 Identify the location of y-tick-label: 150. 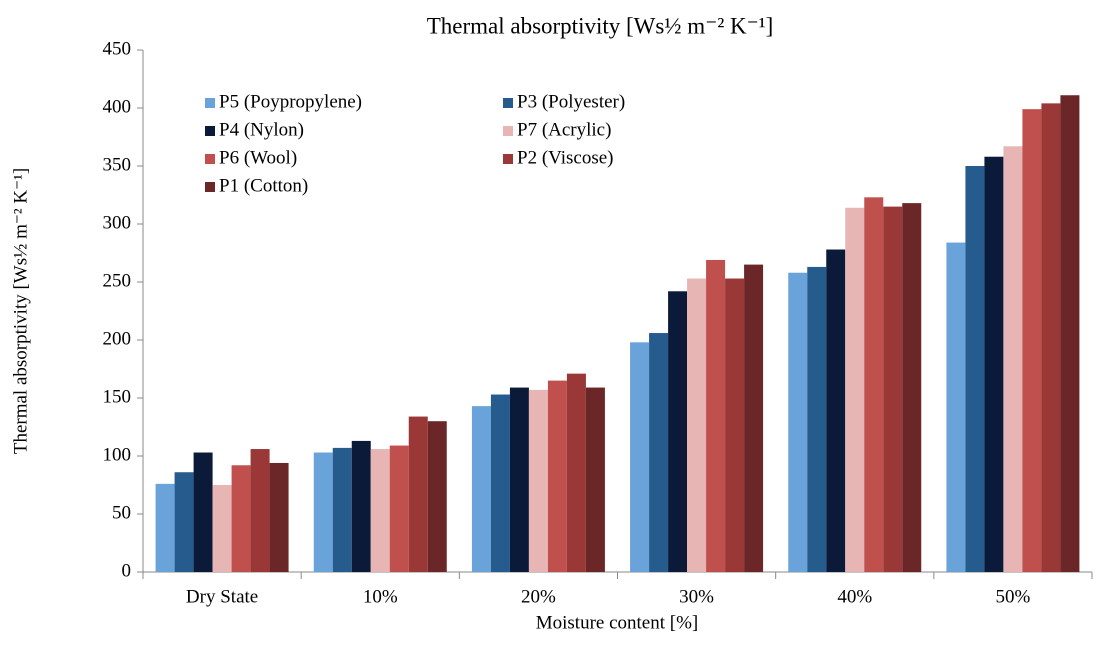
(117, 396).